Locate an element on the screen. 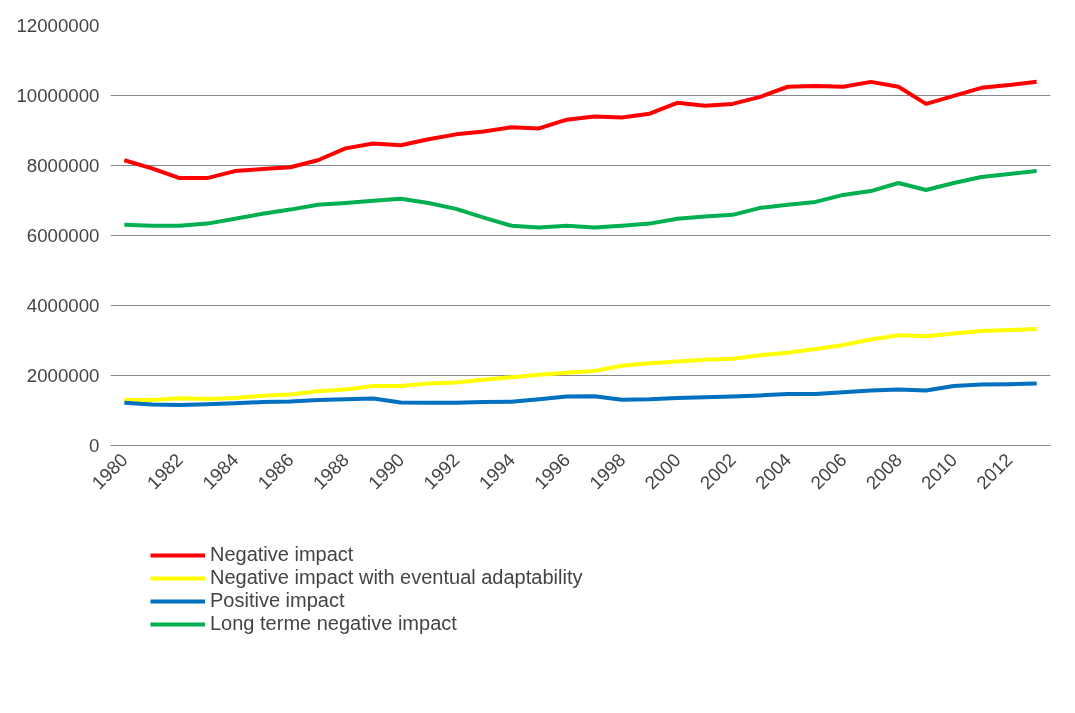  legend-label: Negative impact with eventual adaptability is located at coordinates (396, 577).